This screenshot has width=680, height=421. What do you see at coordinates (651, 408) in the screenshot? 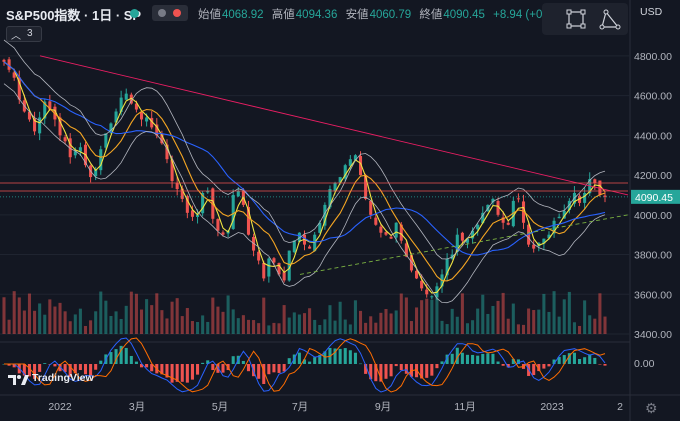
I see `gear-icon: ⚙` at bounding box center [651, 408].